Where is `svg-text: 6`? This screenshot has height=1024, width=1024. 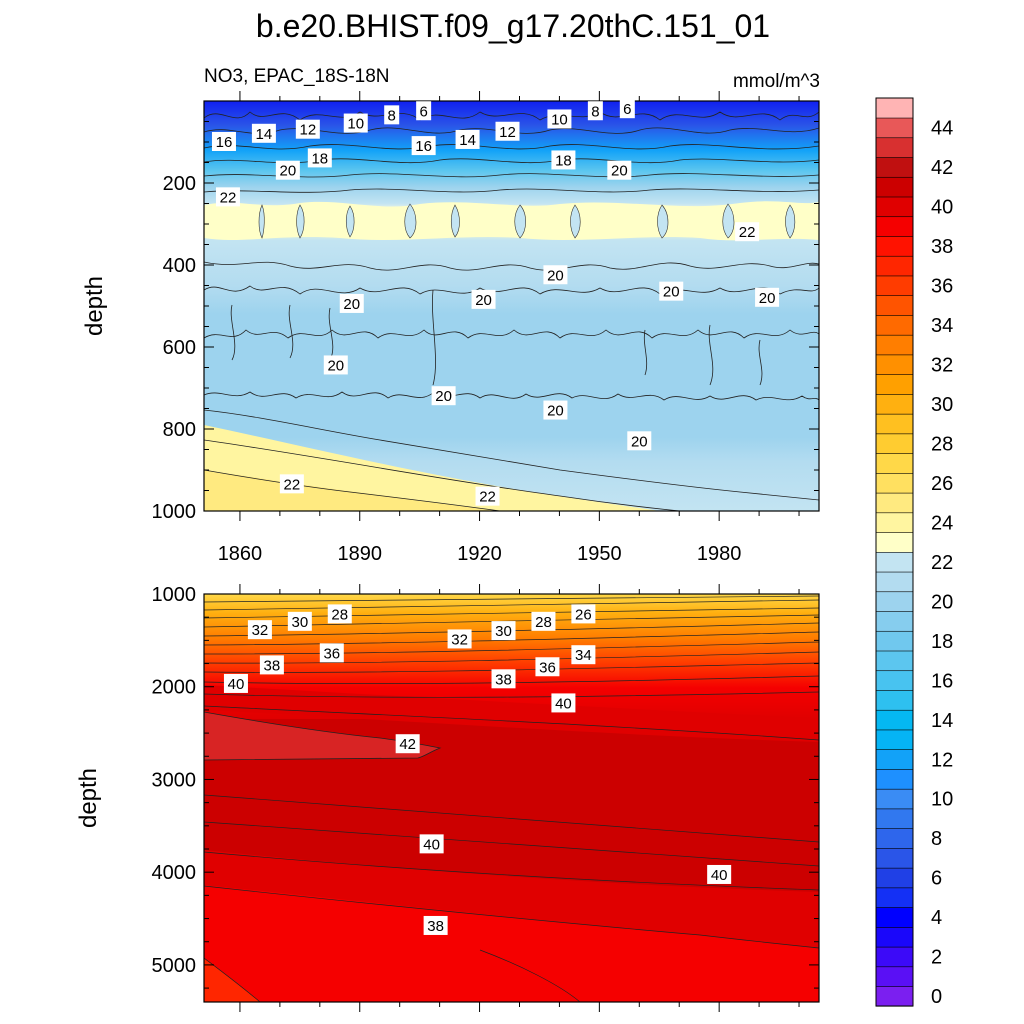 svg-text: 6 is located at coordinates (627, 109).